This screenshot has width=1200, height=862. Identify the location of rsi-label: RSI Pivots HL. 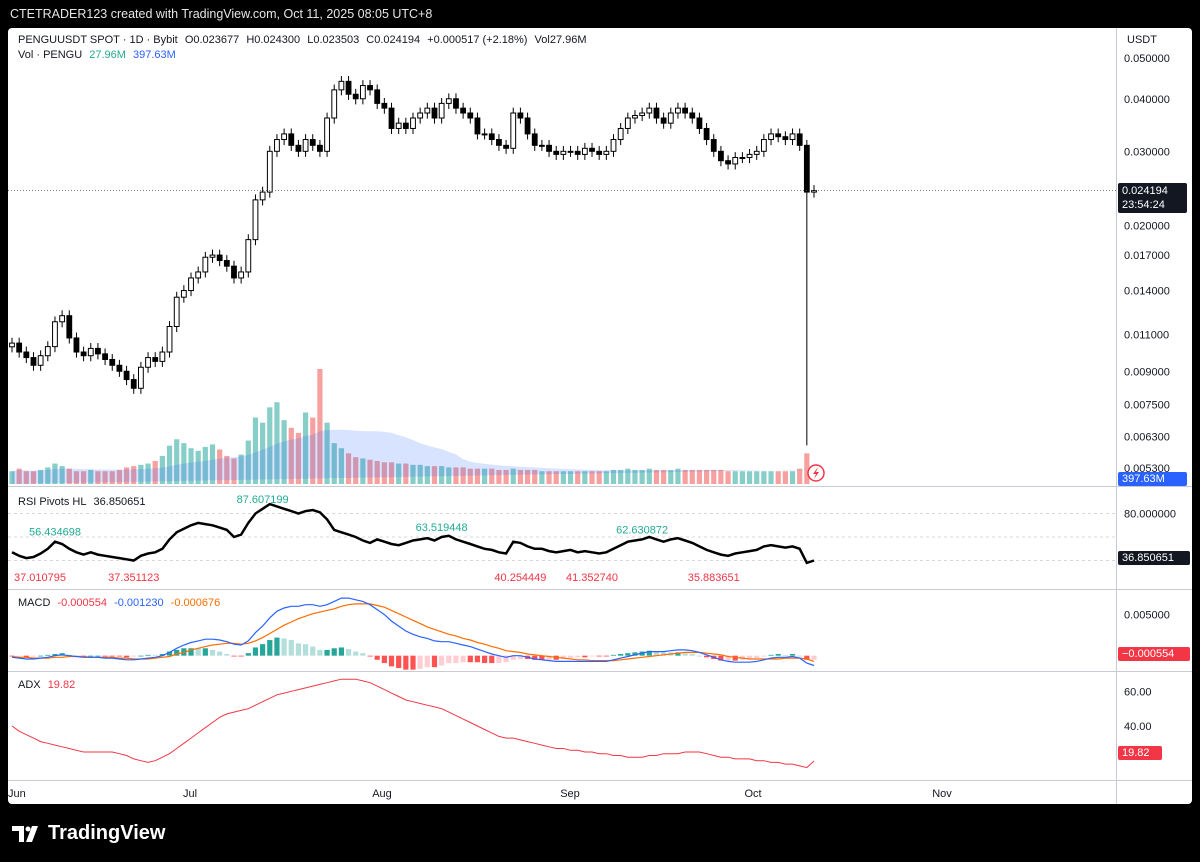
(52, 502).